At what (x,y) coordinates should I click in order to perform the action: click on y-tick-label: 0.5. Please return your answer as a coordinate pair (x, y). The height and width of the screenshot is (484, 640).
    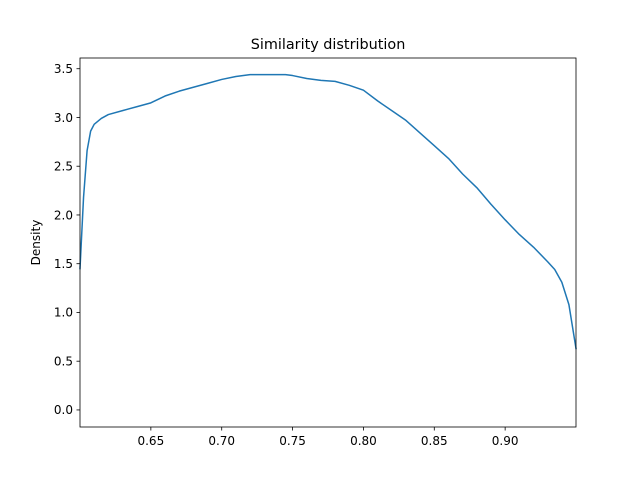
    Looking at the image, I should click on (63, 361).